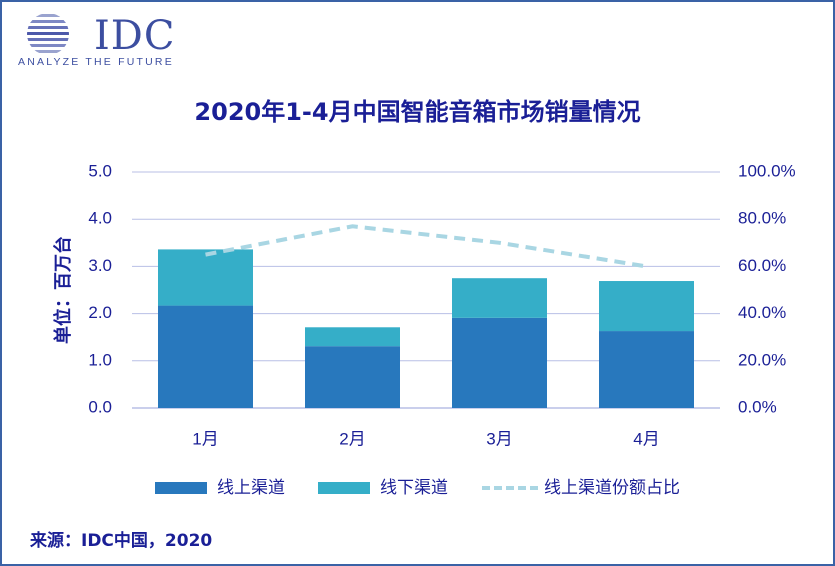  Describe the element at coordinates (100, 170) in the screenshot. I see `y-tick-label: 5.0` at that location.